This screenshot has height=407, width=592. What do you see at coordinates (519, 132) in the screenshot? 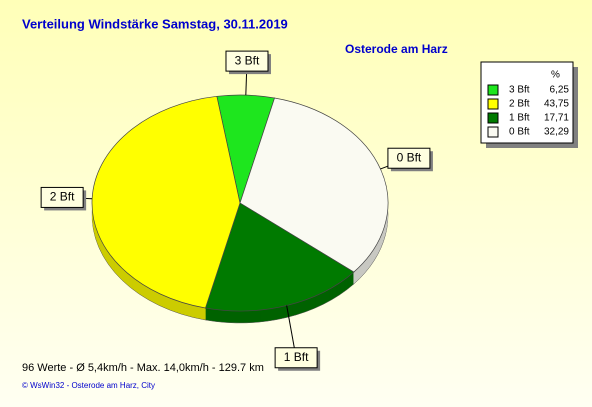
I see `legend-label: 0 Bft` at bounding box center [519, 132].